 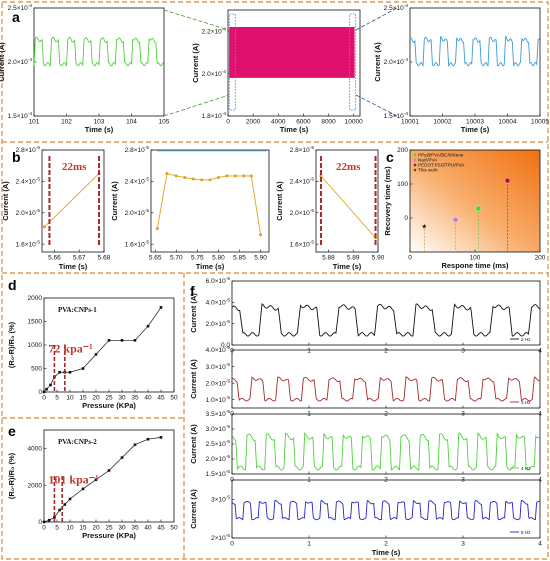 I want to click on panel-c-legend-label-0: PPy@PVA/BC/MXene, so click(x=441, y=155).